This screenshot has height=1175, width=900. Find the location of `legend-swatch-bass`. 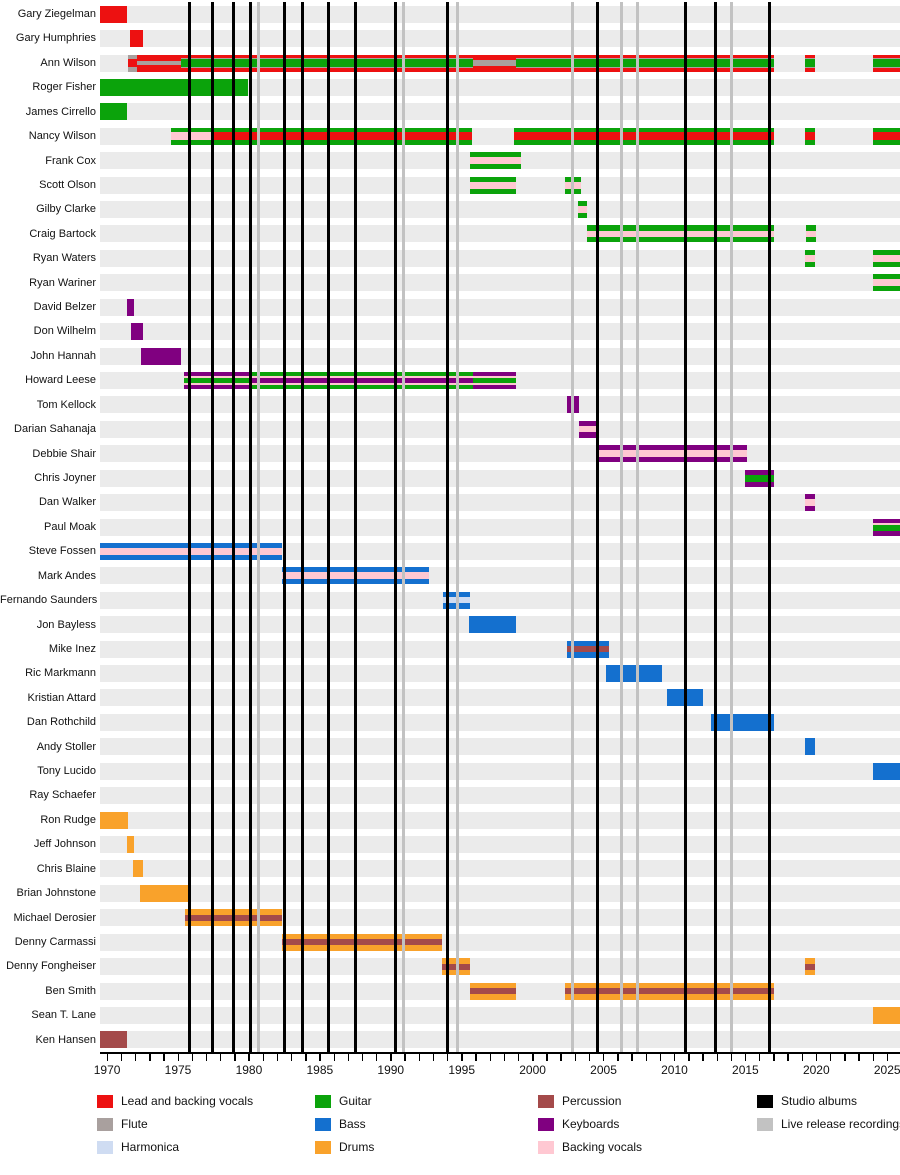

legend-swatch-bass is located at coordinates (323, 1124).